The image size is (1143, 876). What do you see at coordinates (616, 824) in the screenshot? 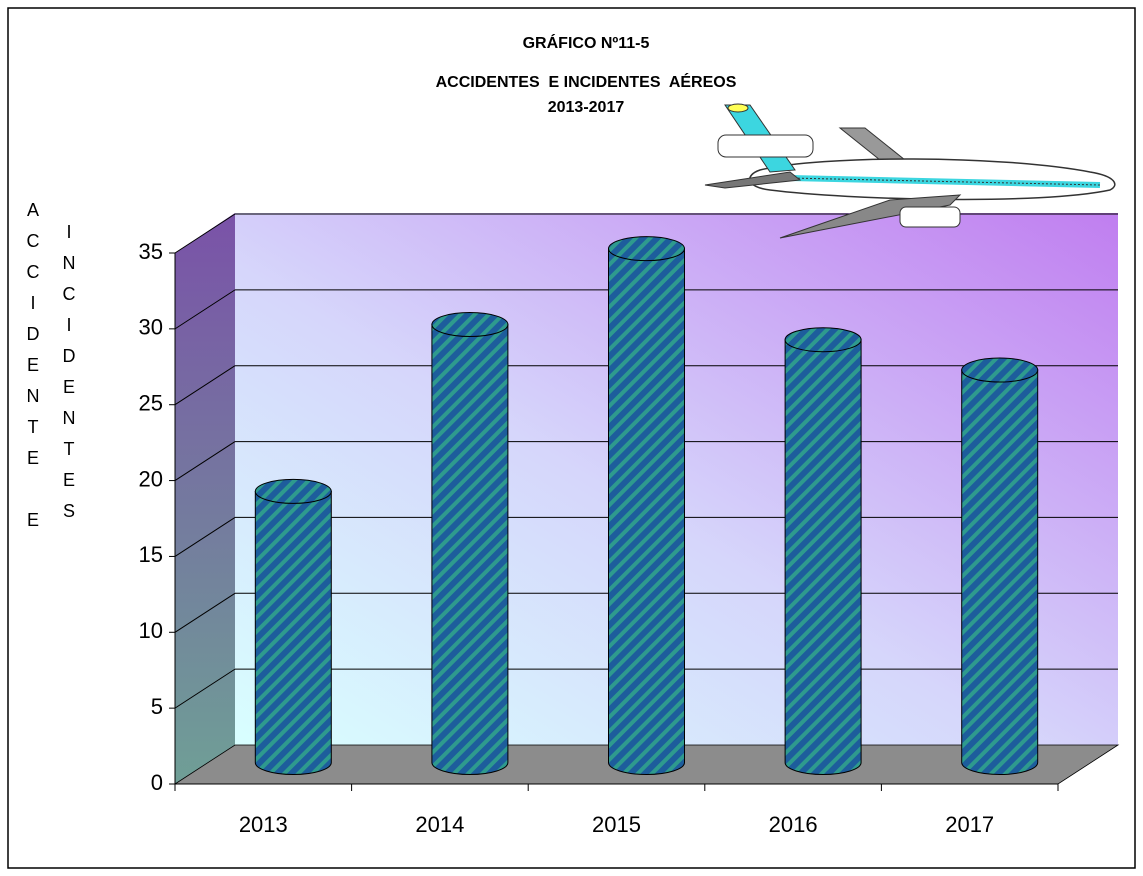
I see `x-tick-label: 2015` at bounding box center [616, 824].